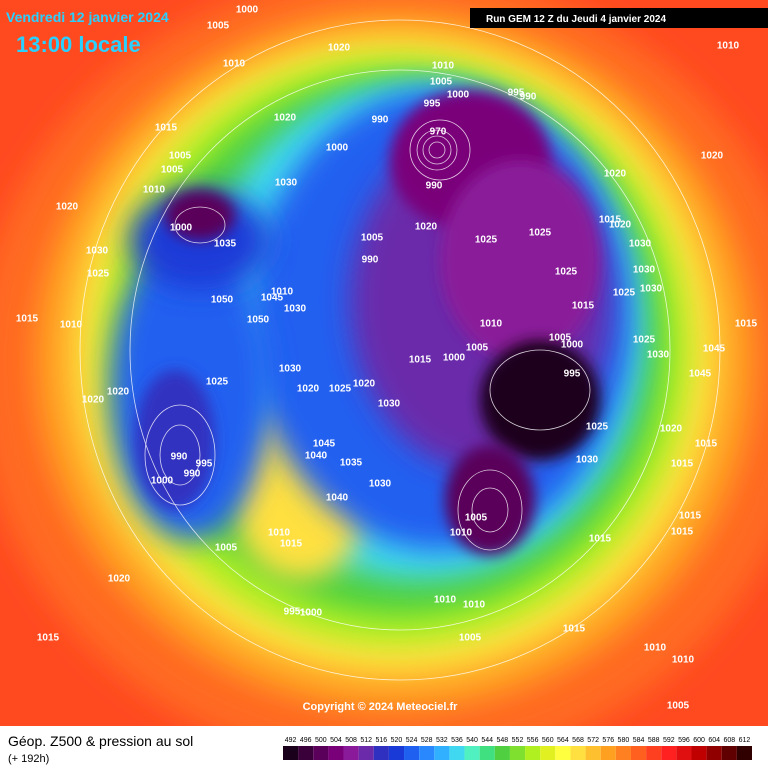 The width and height of the screenshot is (768, 768). What do you see at coordinates (576, 19) in the screenshot?
I see `run-info: Run GEM 12 Z du Jeudi 4 janvier 2024` at bounding box center [576, 19].